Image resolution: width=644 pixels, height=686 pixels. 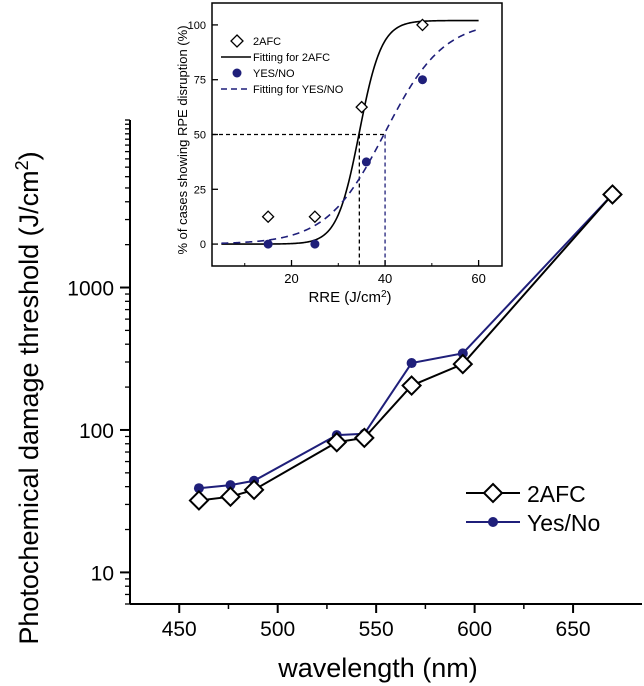 What do you see at coordinates (277, 629) in the screenshot?
I see `main-x-tick-label: 500` at bounding box center [277, 629].